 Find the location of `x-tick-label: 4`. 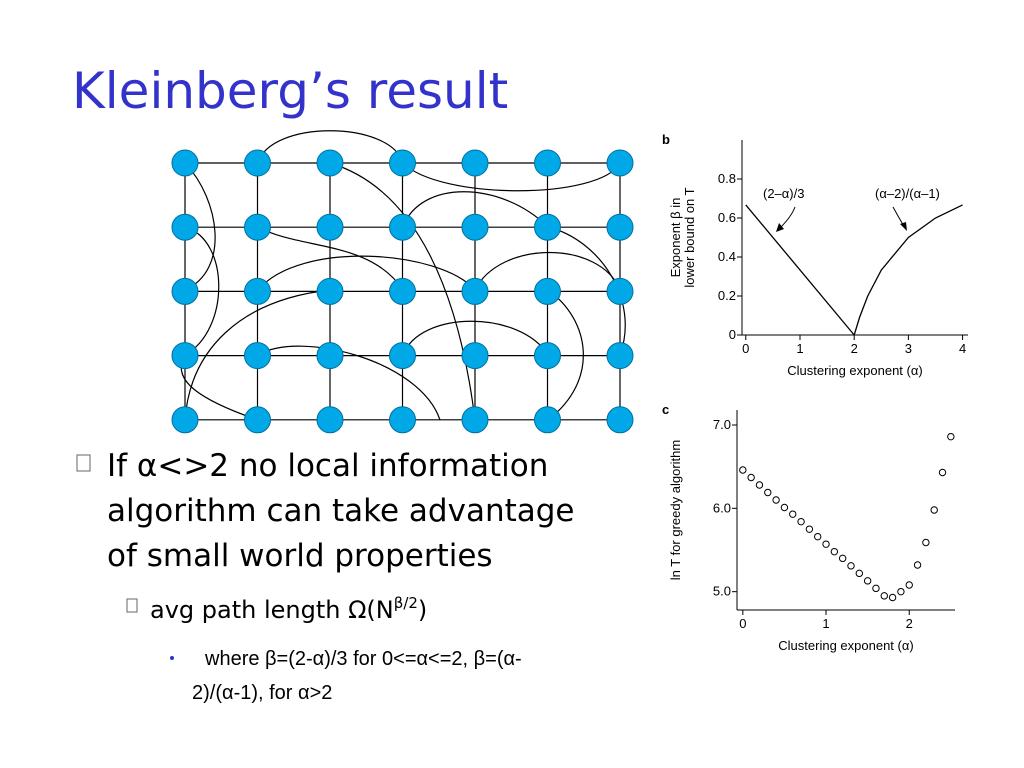

x-tick-label: 4 is located at coordinates (962, 348).